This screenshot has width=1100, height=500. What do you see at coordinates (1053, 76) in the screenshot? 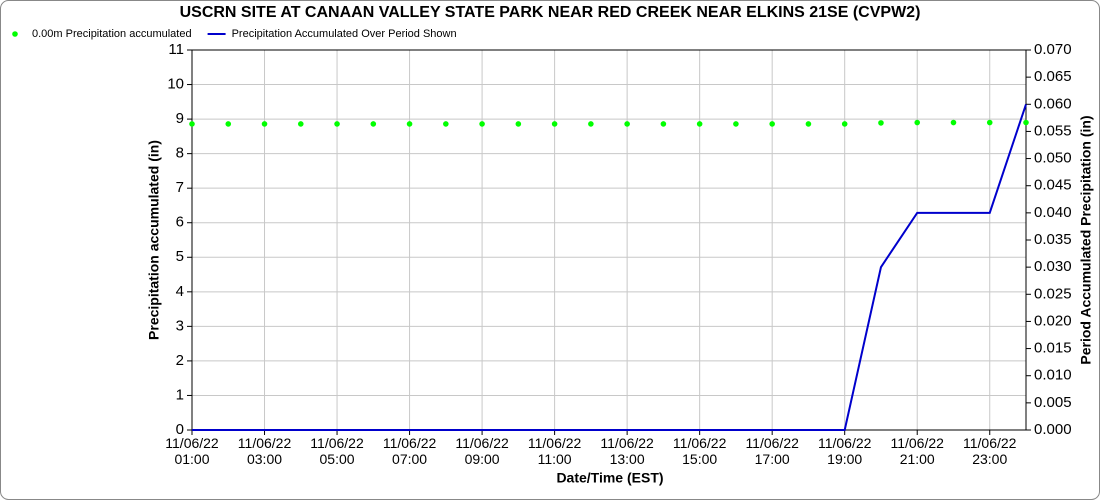
I see `y2-tick-label: 0.065` at bounding box center [1053, 76].